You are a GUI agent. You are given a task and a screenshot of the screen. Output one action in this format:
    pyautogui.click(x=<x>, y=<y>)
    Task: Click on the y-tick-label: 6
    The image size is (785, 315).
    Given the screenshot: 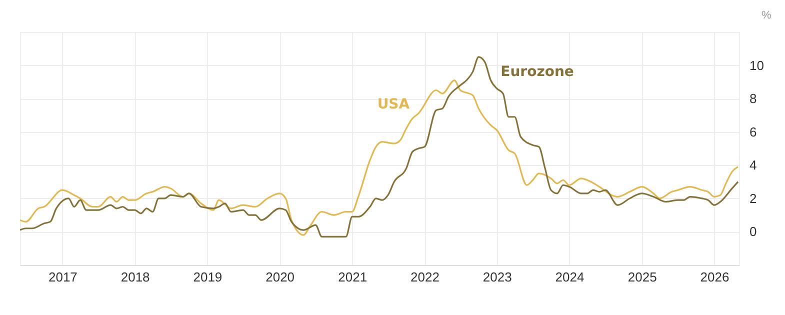 What is the action you would take?
    pyautogui.click(x=753, y=132)
    